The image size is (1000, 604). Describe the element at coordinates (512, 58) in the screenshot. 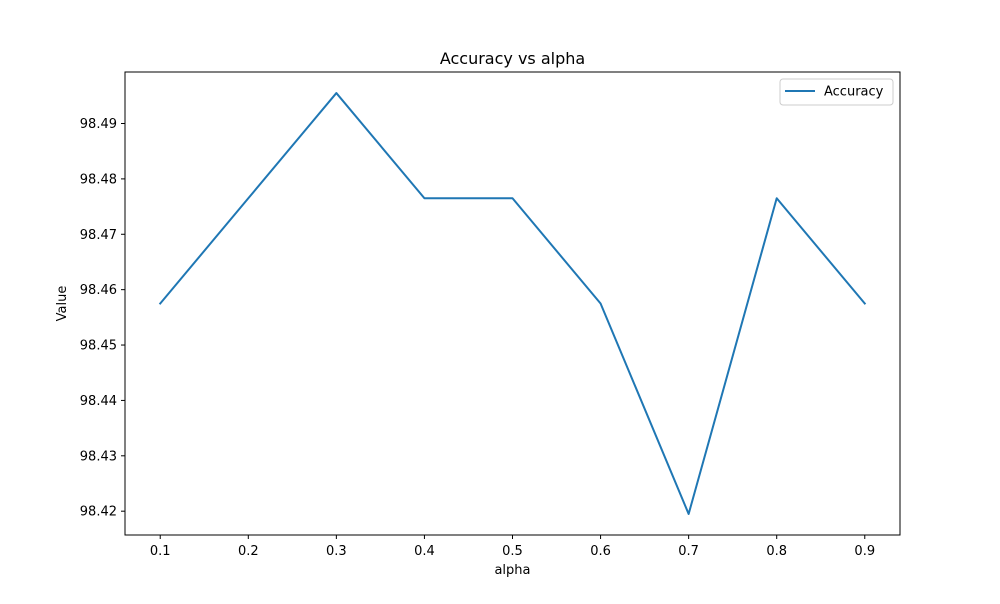

I see `chart-title: Accuracy vs alpha` at that location.